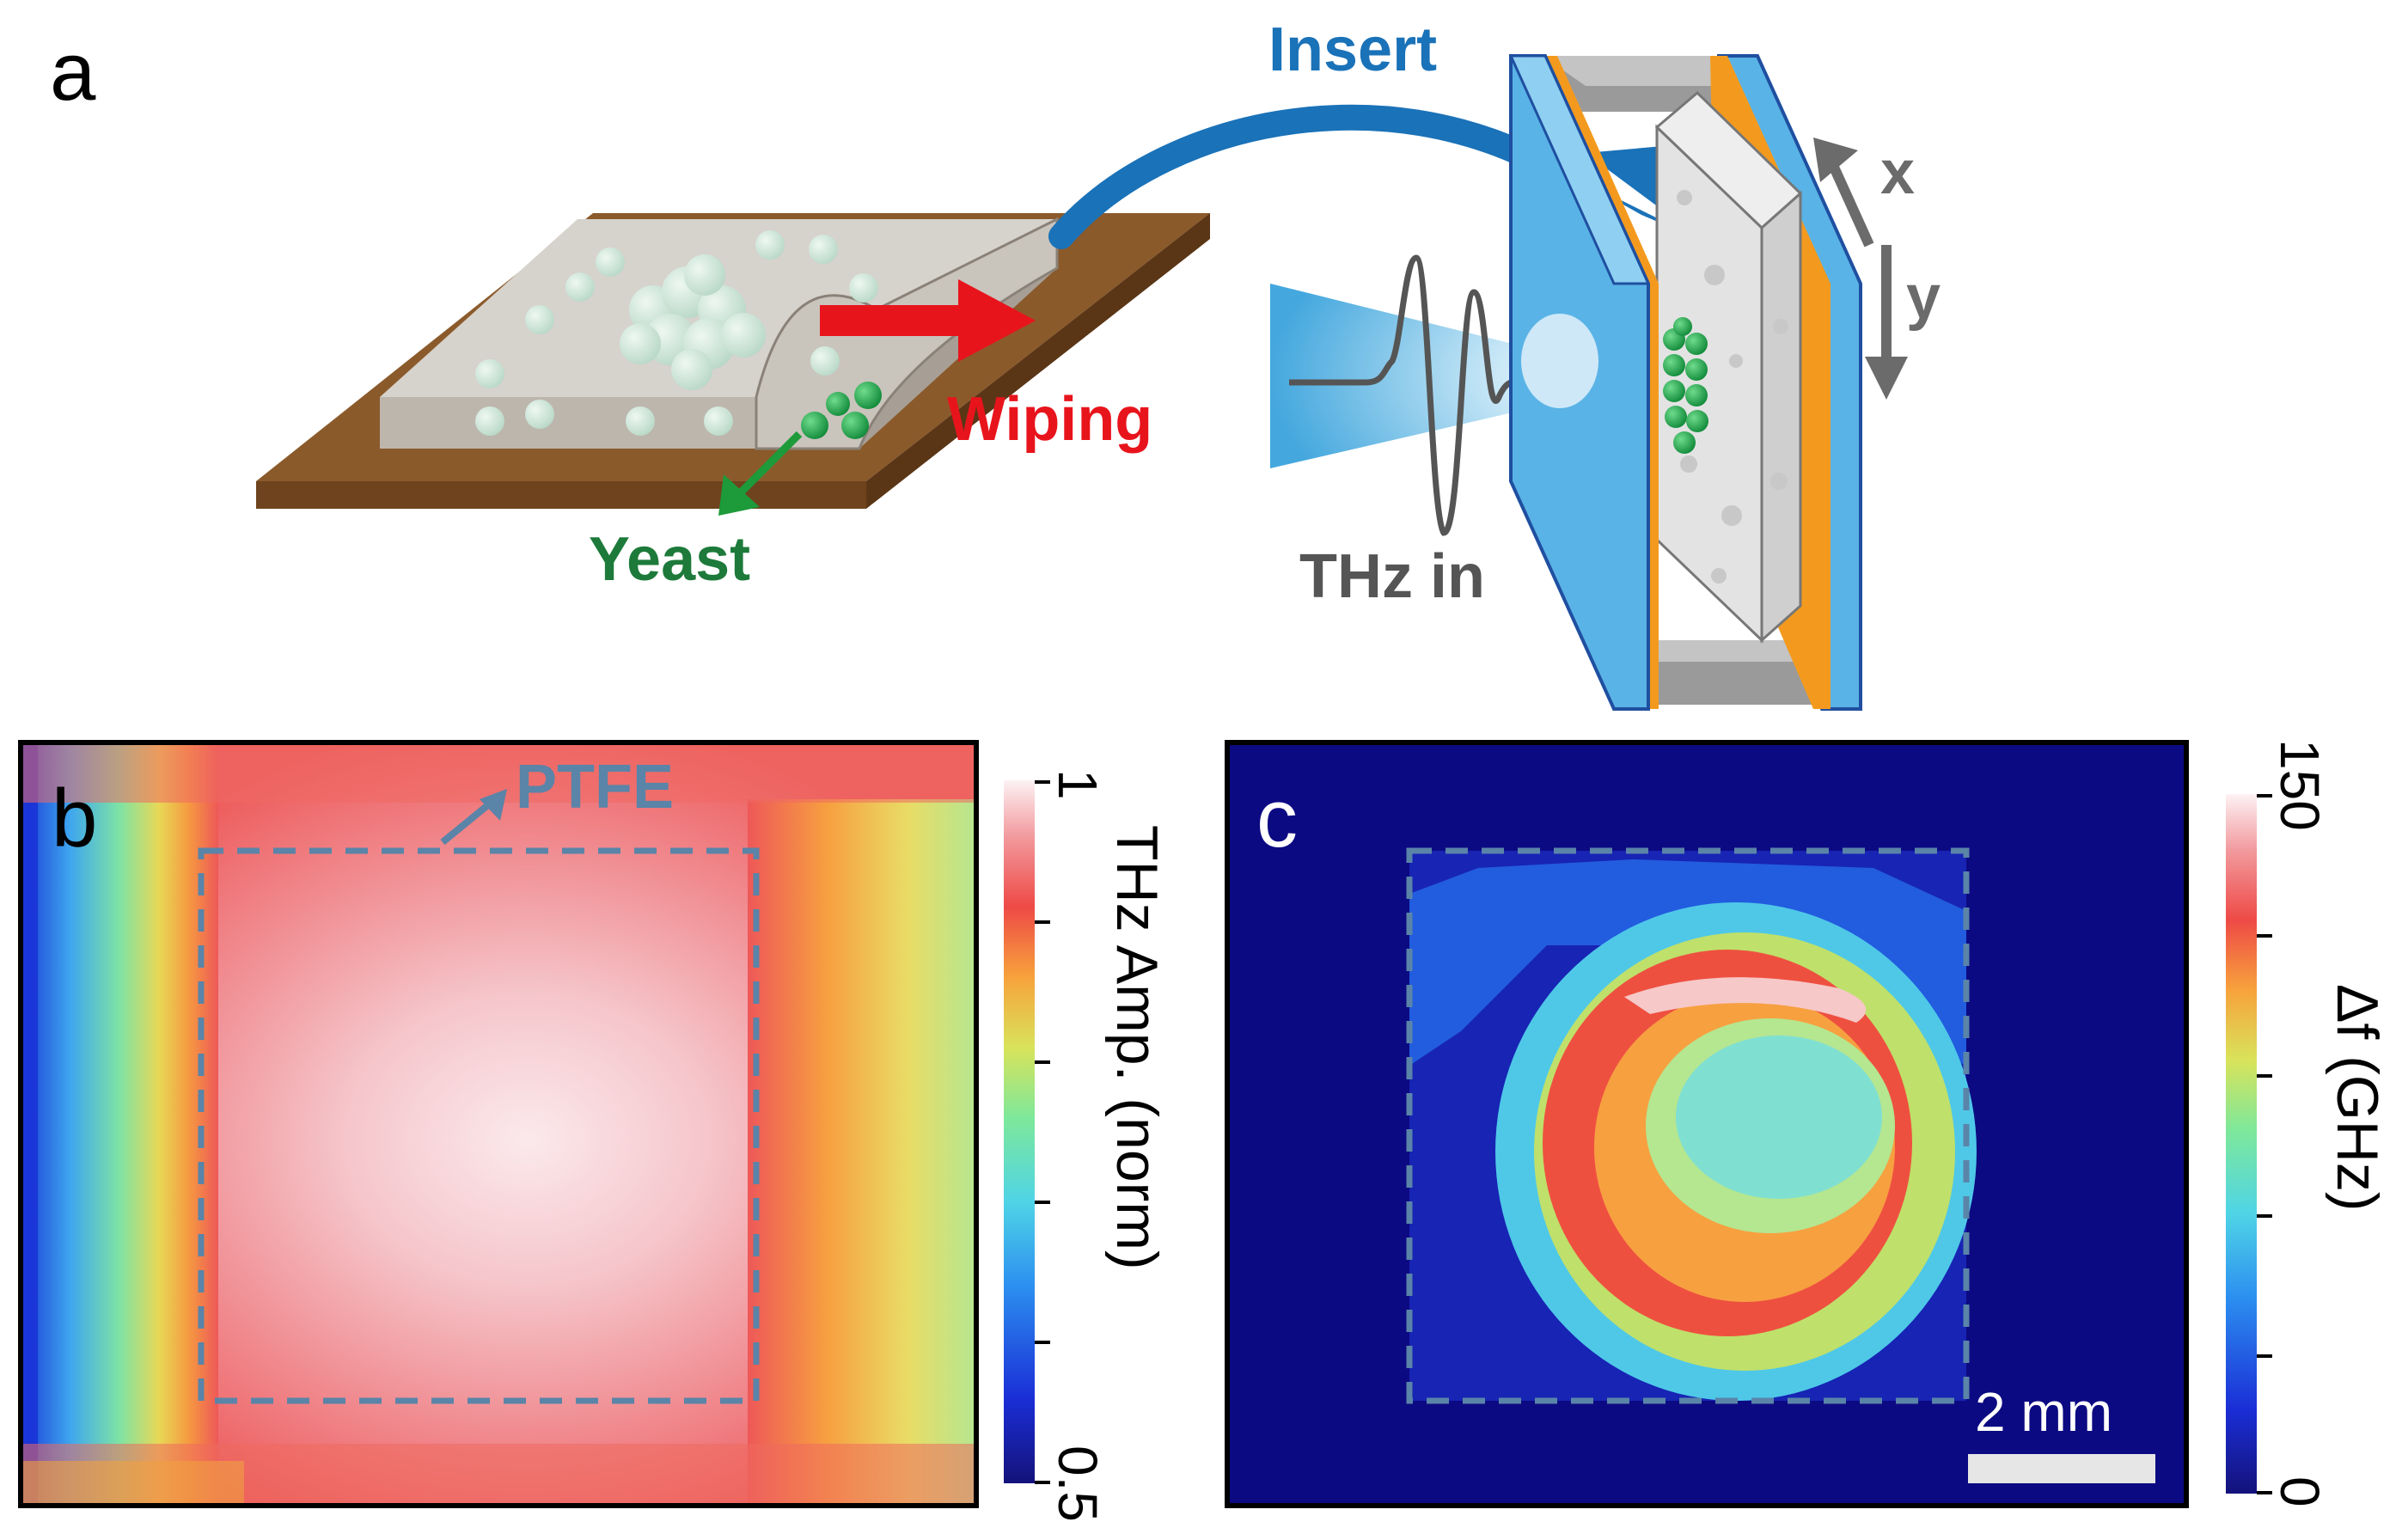  I want to click on scattered-spheres, so click(676, 333).